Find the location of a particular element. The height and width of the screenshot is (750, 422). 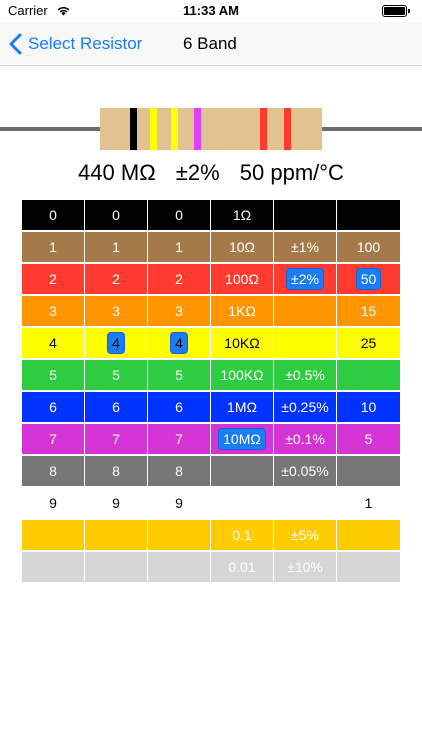

grid-cell-digit-2: 1 is located at coordinates (116, 247).